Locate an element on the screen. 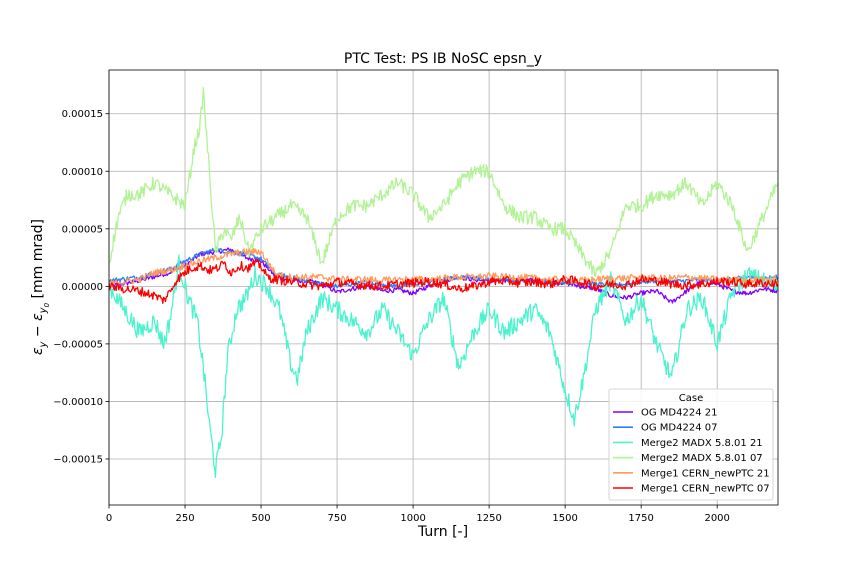 Image resolution: width=864 pixels, height=576 pixels. x-axis-ticks: 0 250 500 750 1000 1250 1500 1750 2000 is located at coordinates (418, 514).